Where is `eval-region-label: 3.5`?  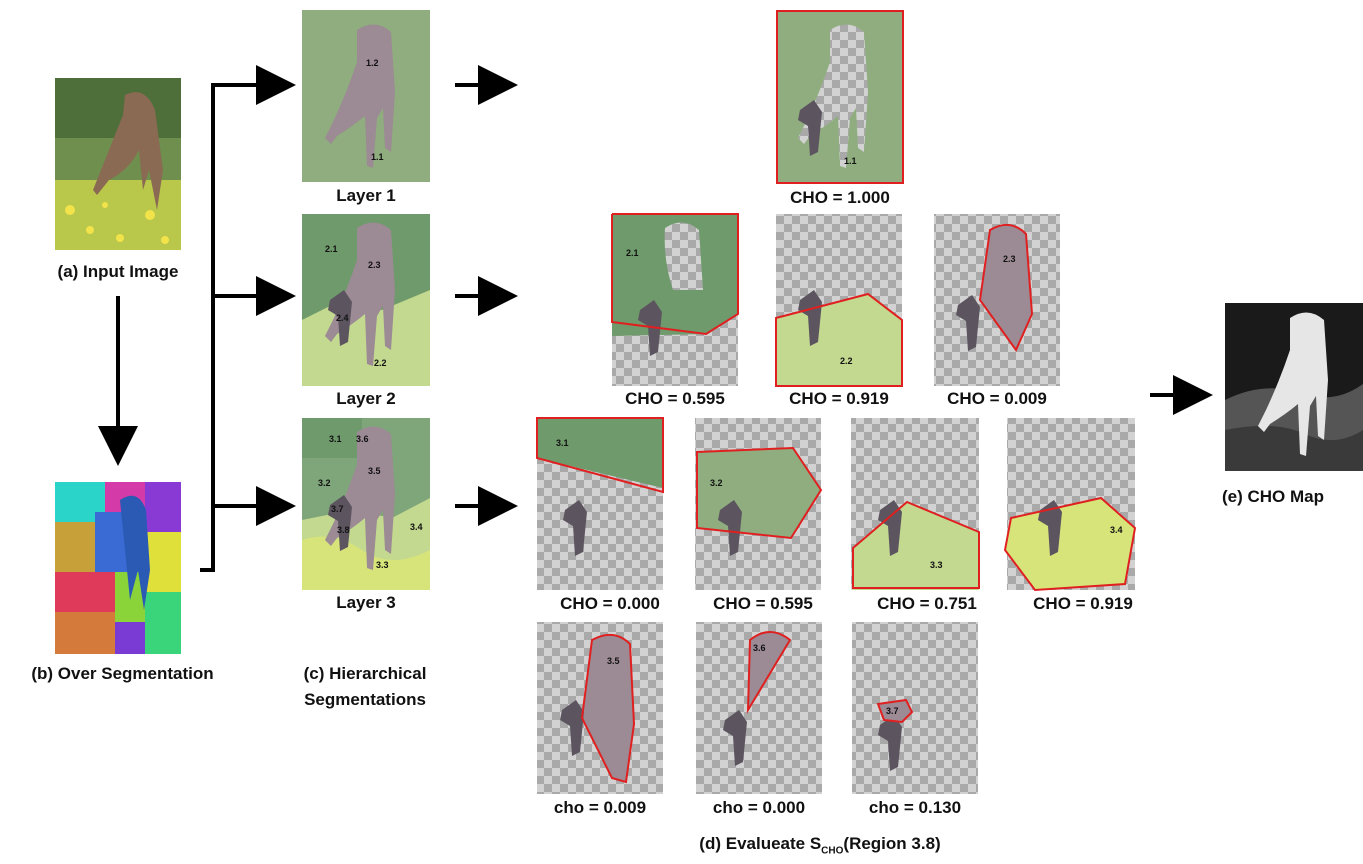
eval-region-label: 3.5 is located at coordinates (613, 661).